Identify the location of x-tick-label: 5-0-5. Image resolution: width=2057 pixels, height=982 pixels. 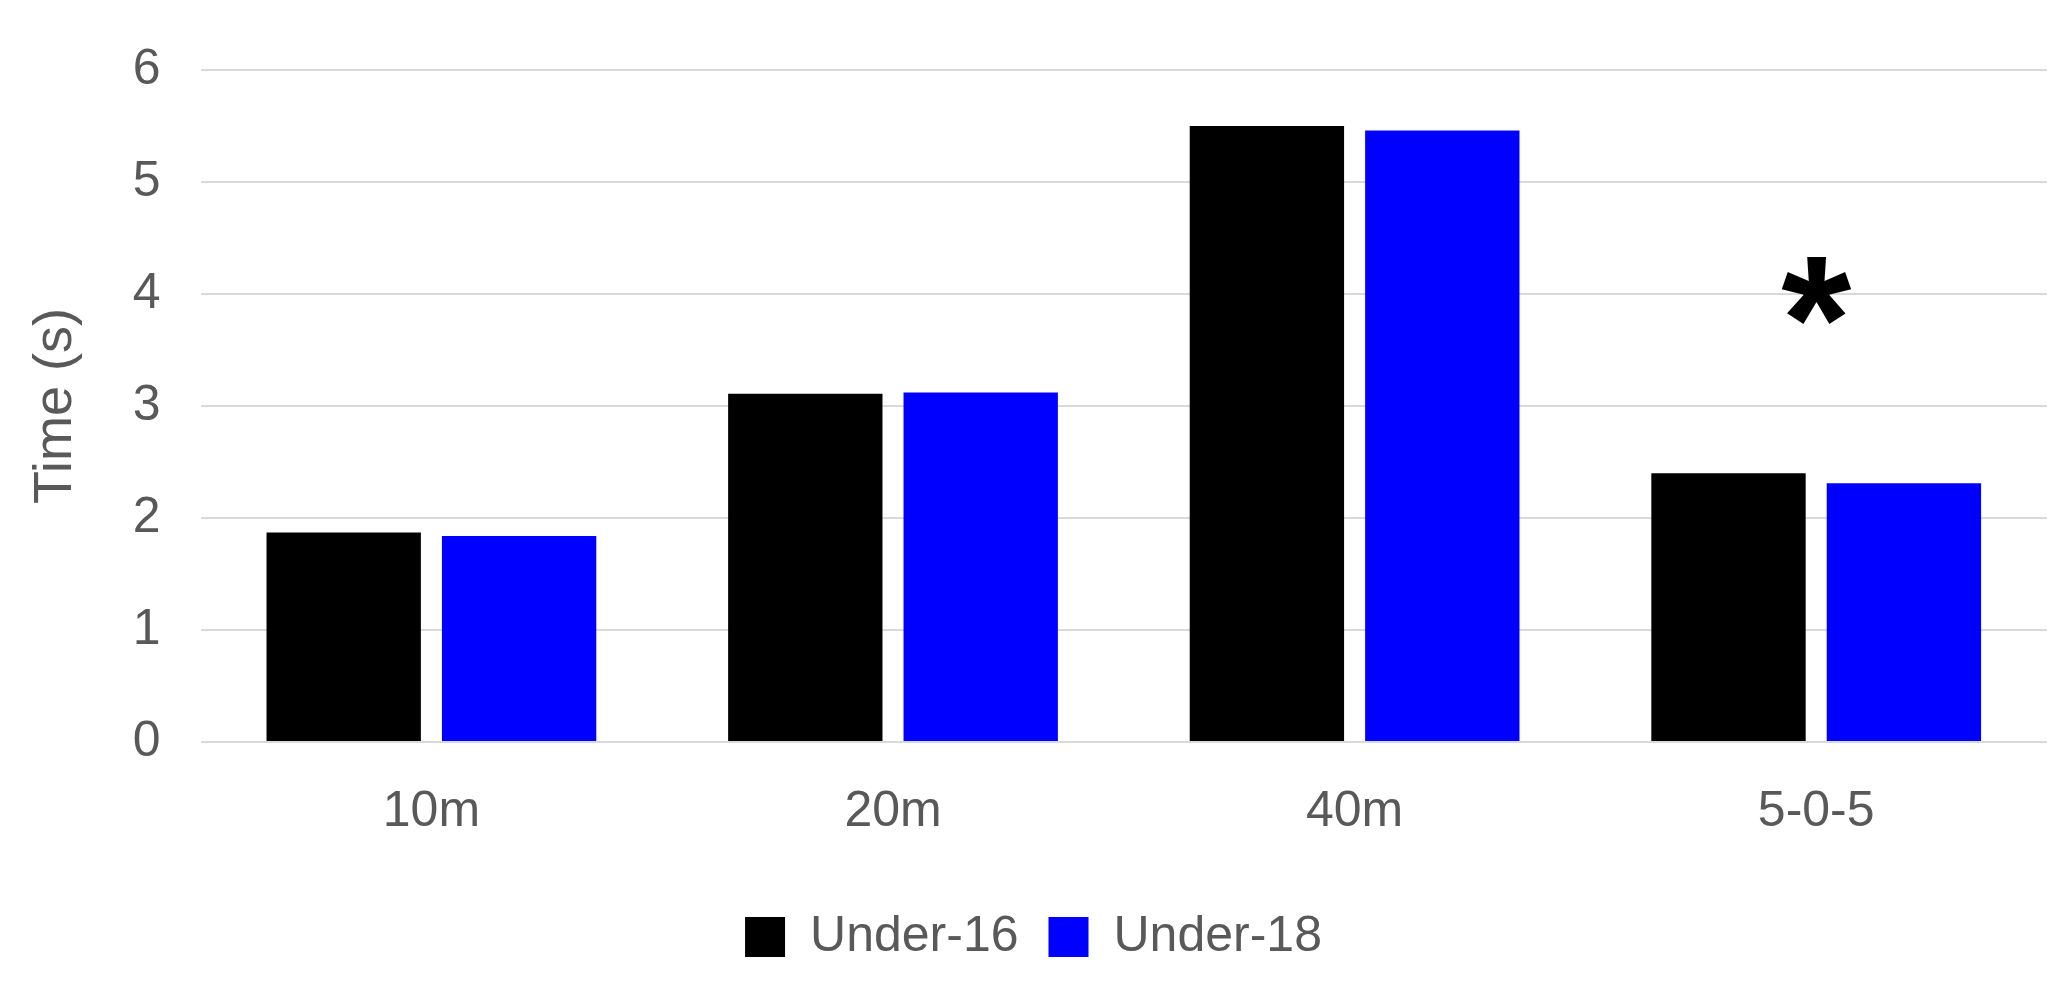
(1816, 808).